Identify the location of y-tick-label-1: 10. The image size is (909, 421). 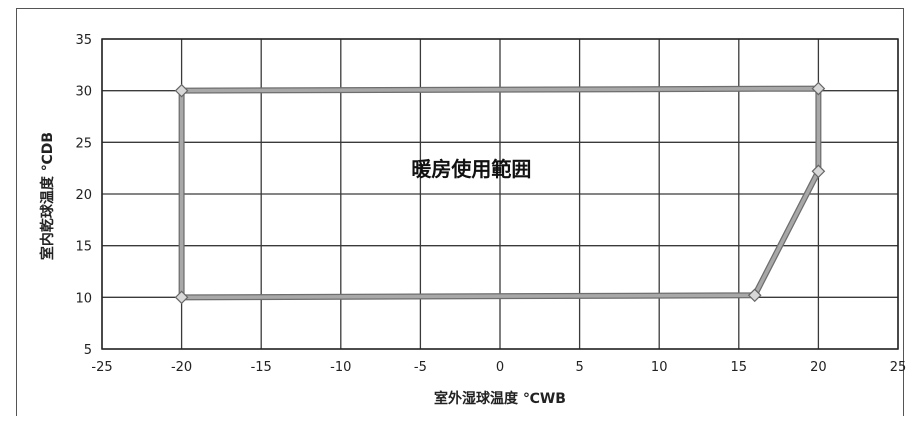
(83, 298).